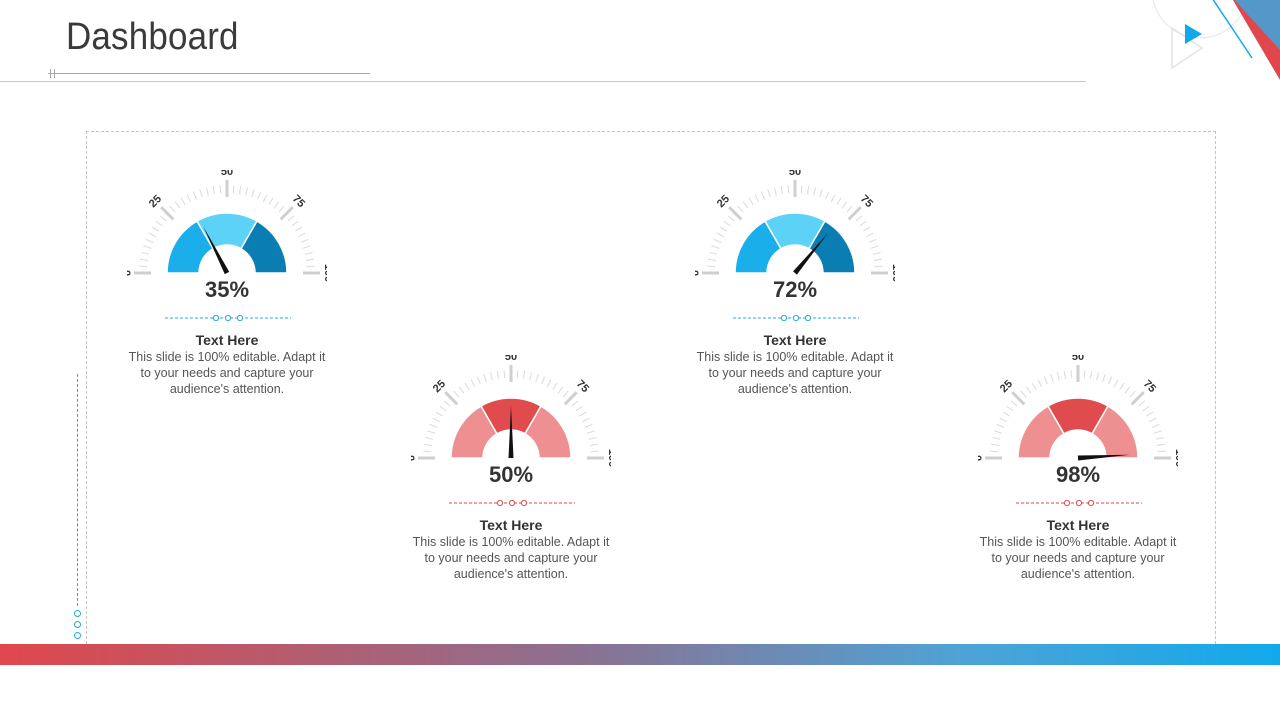  Describe the element at coordinates (227, 289) in the screenshot. I see `gauge-percent: 35%` at that location.